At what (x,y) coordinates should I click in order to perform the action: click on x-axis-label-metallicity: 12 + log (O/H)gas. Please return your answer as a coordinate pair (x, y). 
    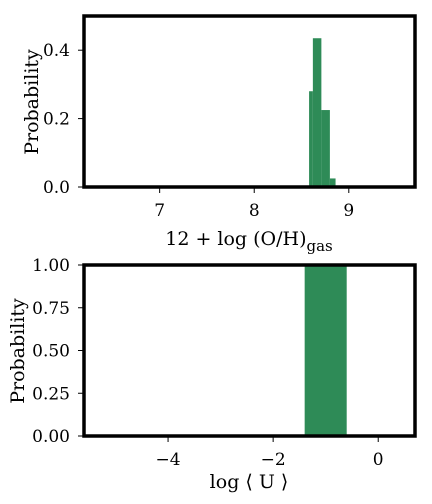
    Looking at the image, I should click on (249, 241).